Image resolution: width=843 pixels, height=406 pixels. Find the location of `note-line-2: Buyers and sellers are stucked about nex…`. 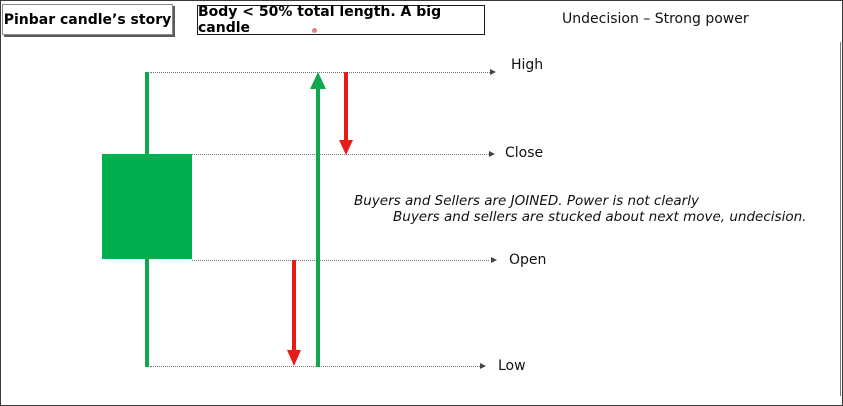

note-line-2: Buyers and sellers are stucked about nex… is located at coordinates (600, 217).